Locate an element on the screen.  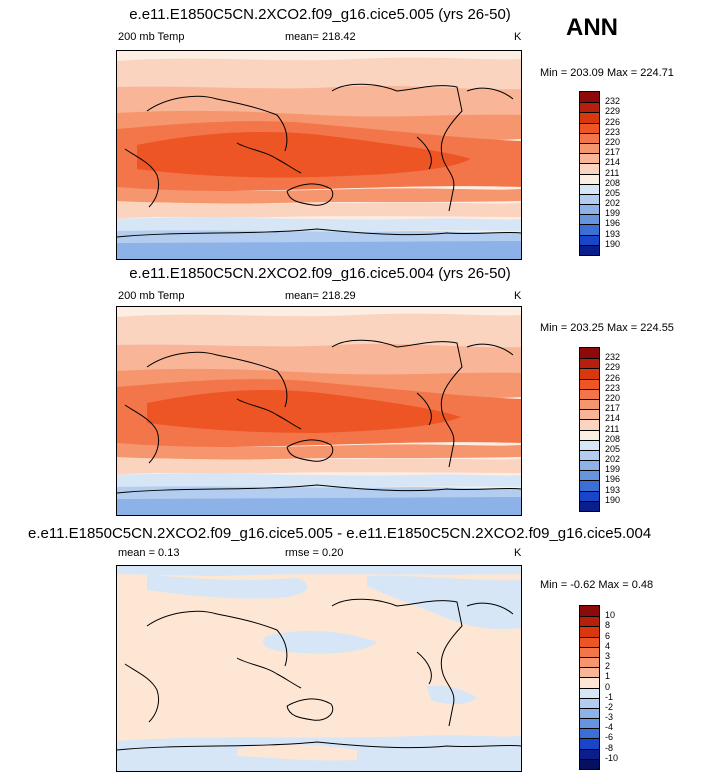
panel2-minmax: Min = 203.25 Max = 224.55 is located at coordinates (607, 328).